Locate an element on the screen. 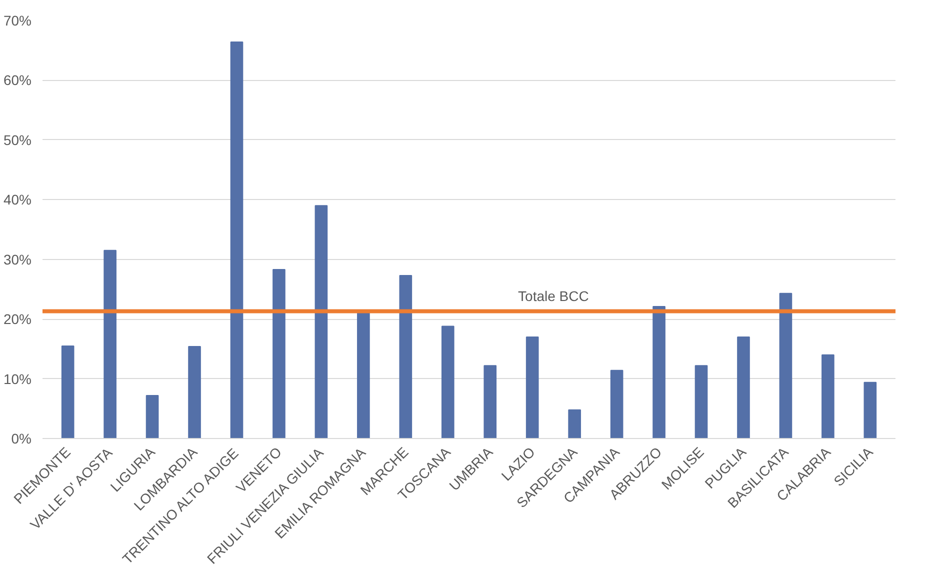 The image size is (933, 583). y-tick-label: 10% is located at coordinates (17, 378).